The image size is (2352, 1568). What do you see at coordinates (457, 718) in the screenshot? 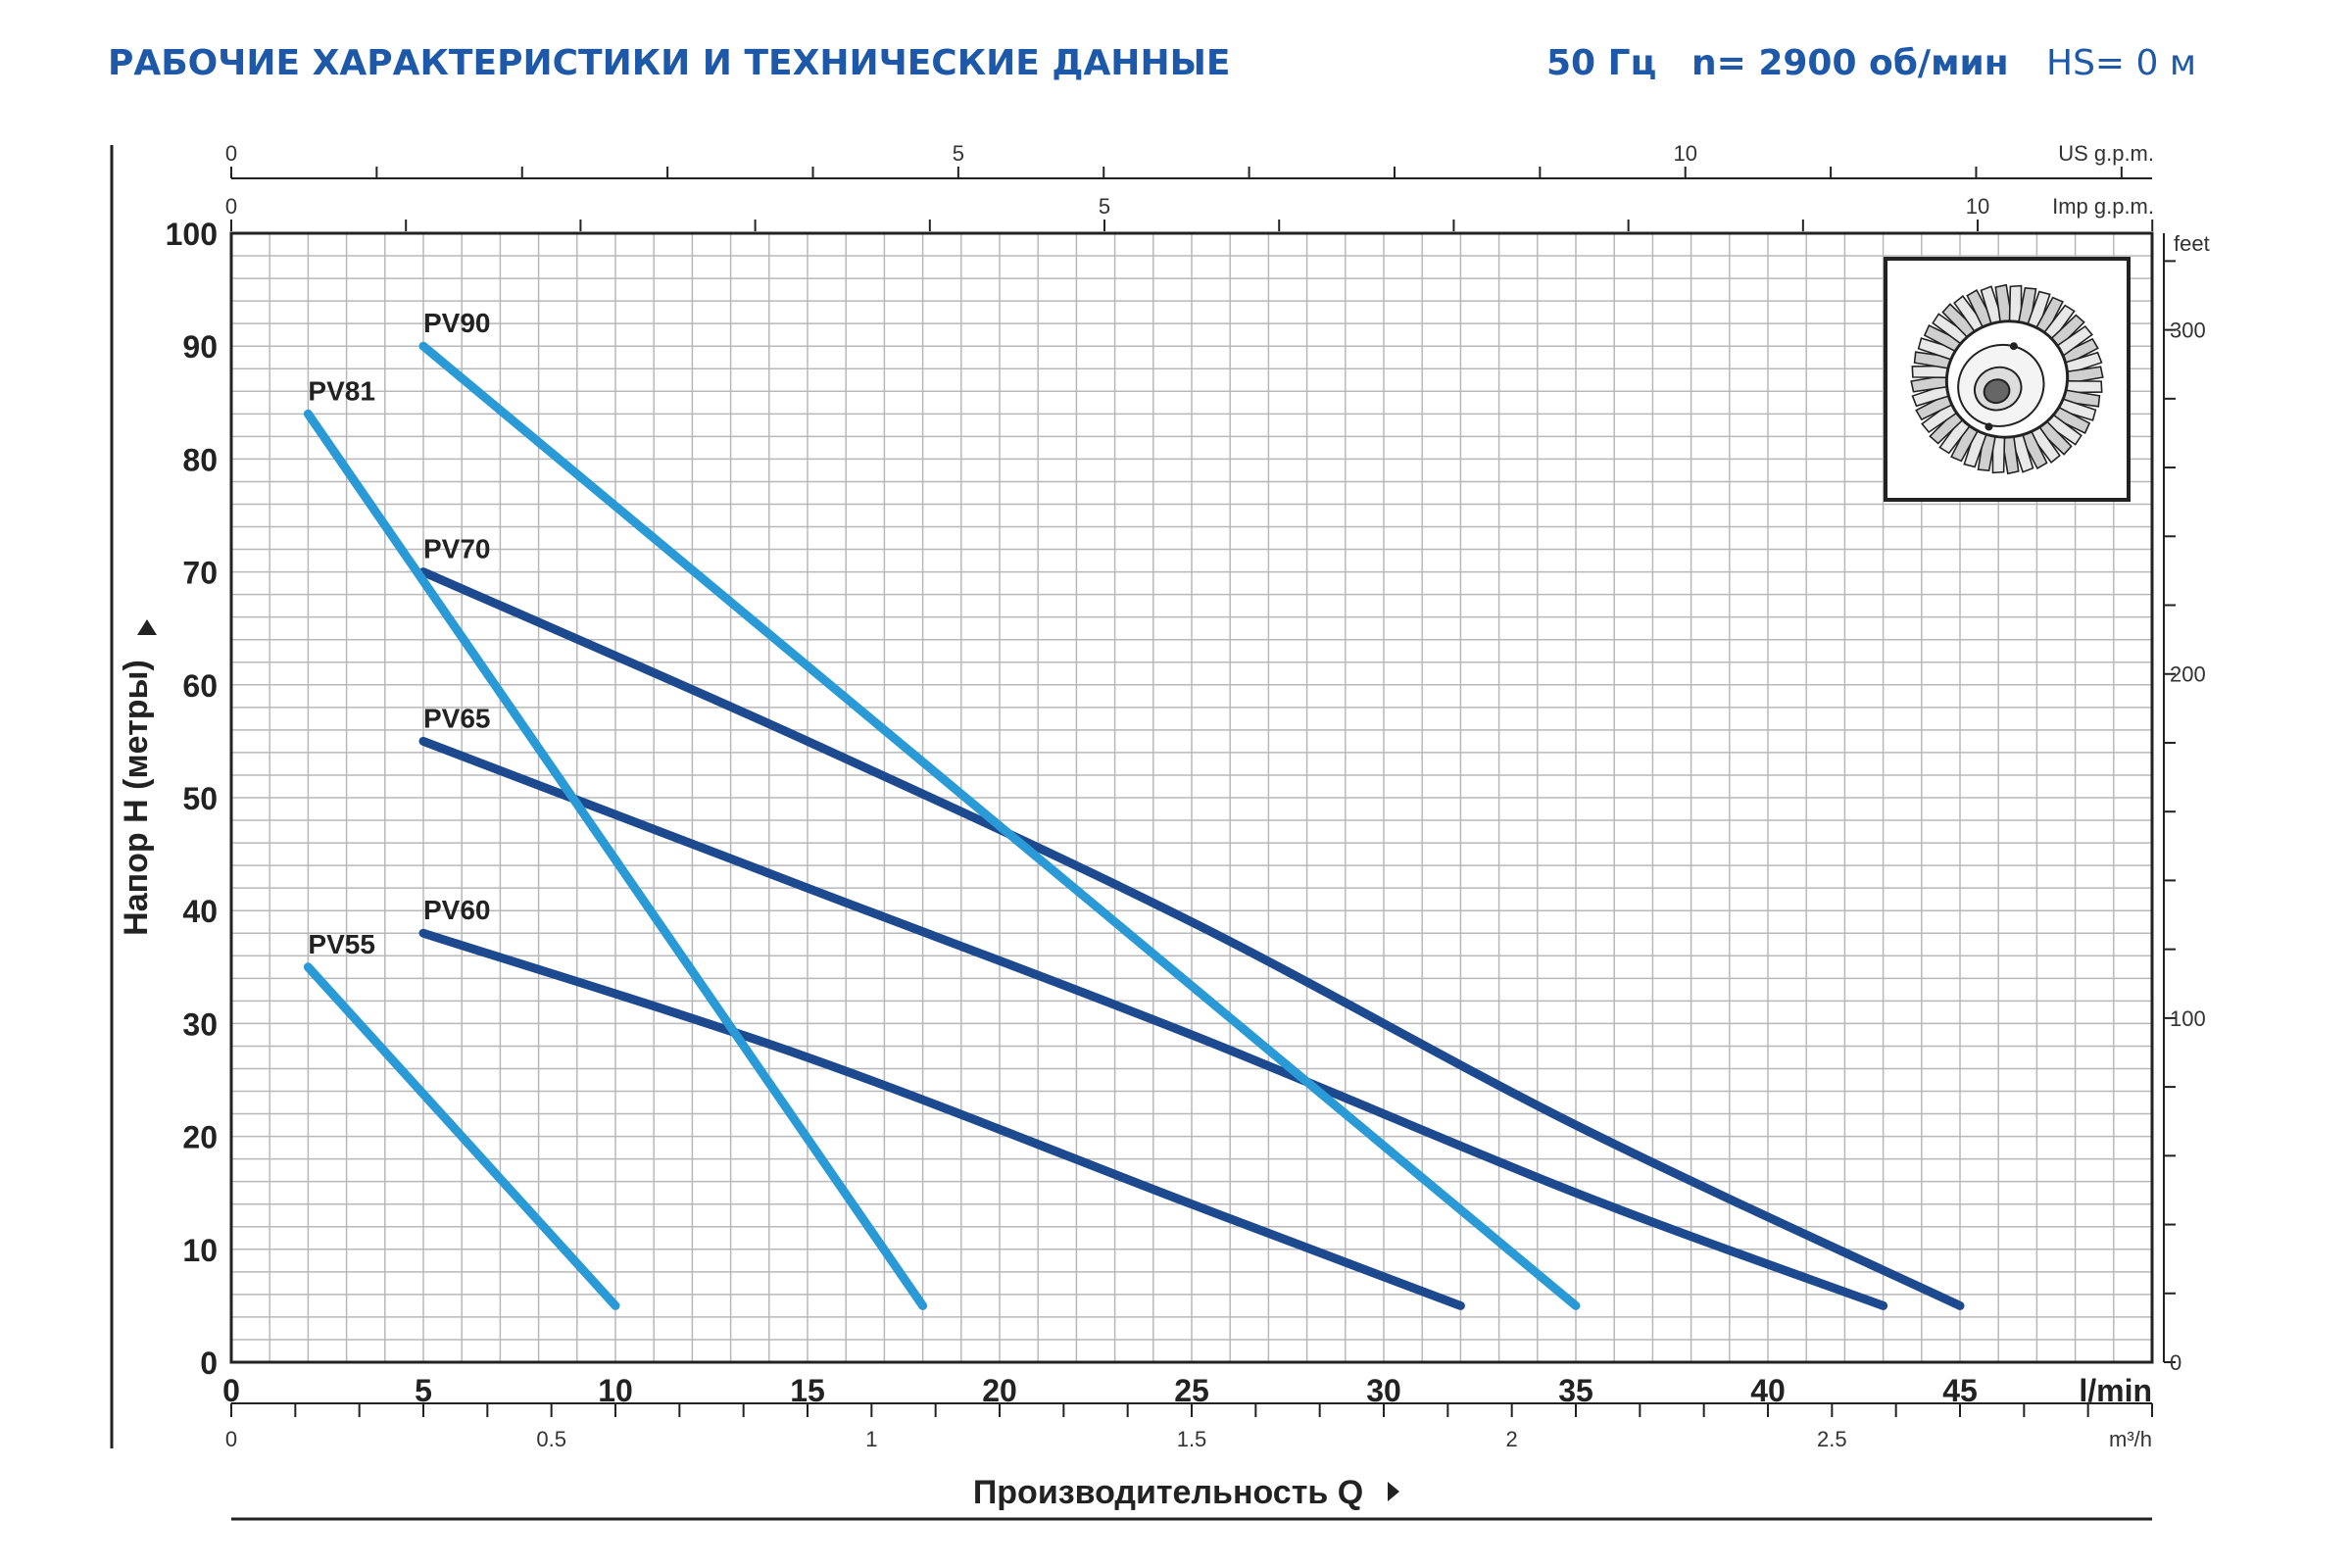
I see `series-label-pv65: PV65` at bounding box center [457, 718].